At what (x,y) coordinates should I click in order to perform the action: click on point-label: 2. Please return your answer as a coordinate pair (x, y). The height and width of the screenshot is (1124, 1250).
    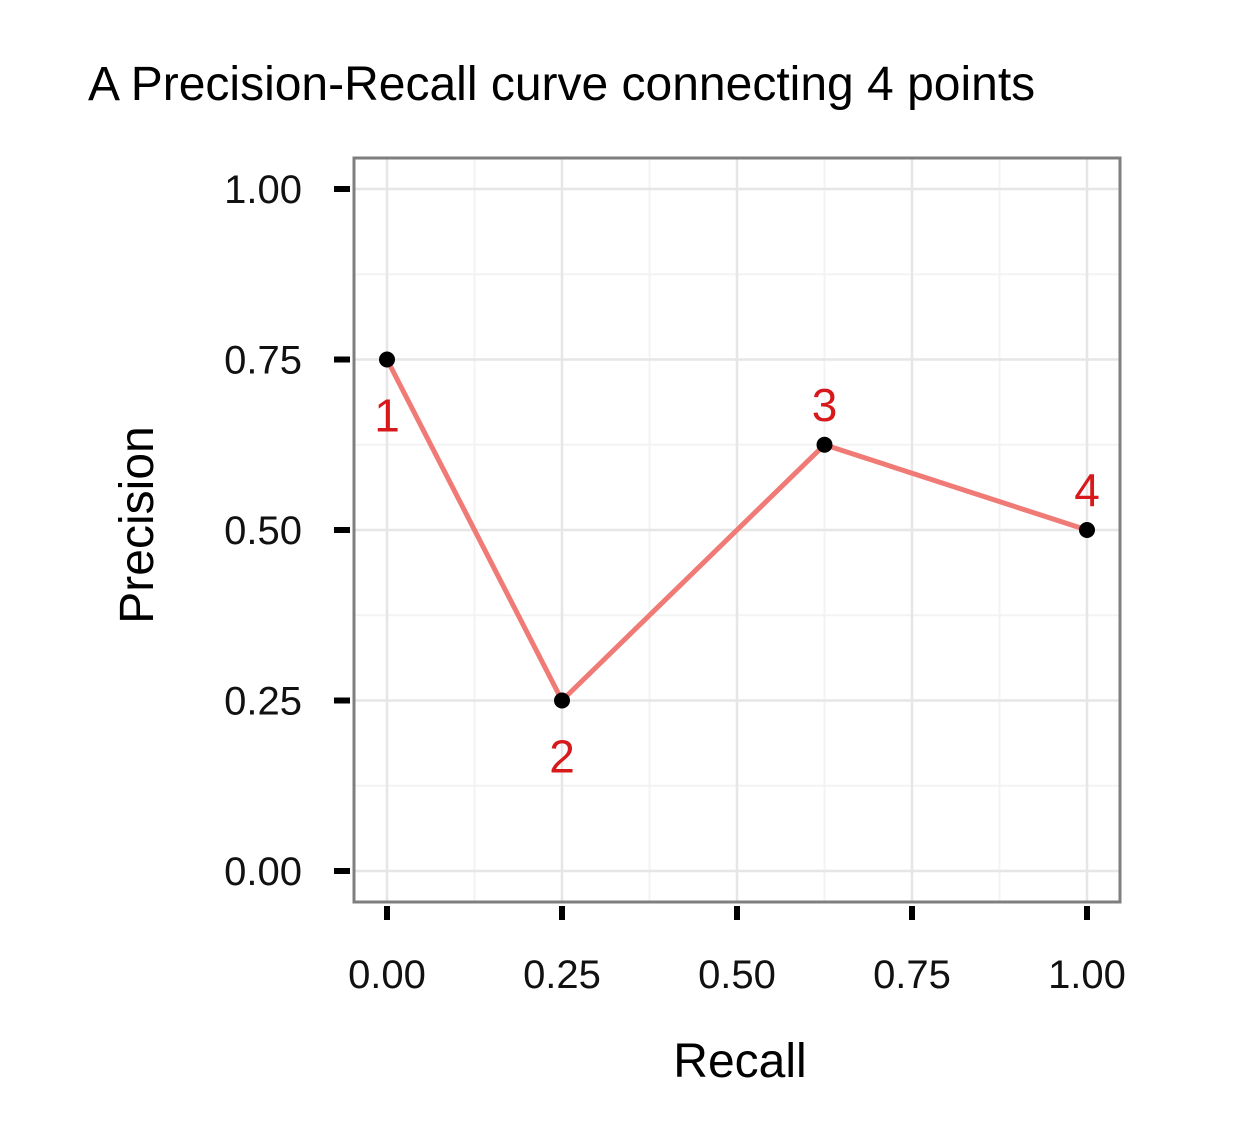
    Looking at the image, I should click on (562, 757).